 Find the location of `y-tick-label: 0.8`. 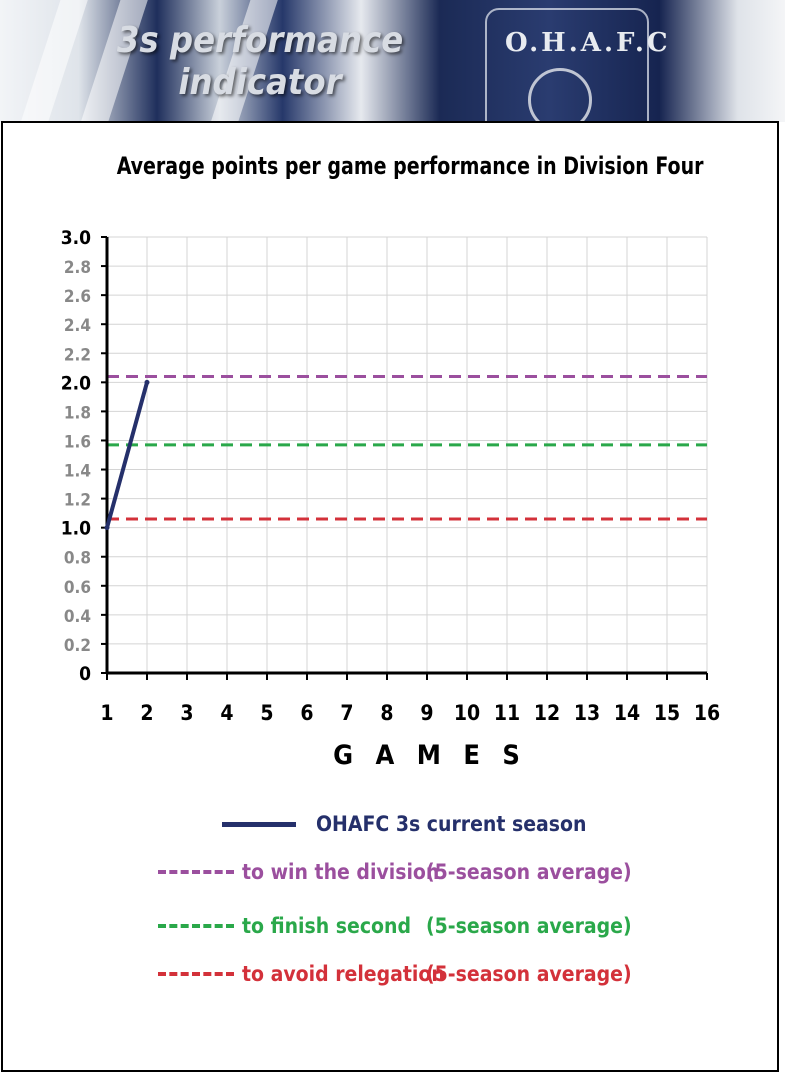

y-tick-label: 0.8 is located at coordinates (77, 559).